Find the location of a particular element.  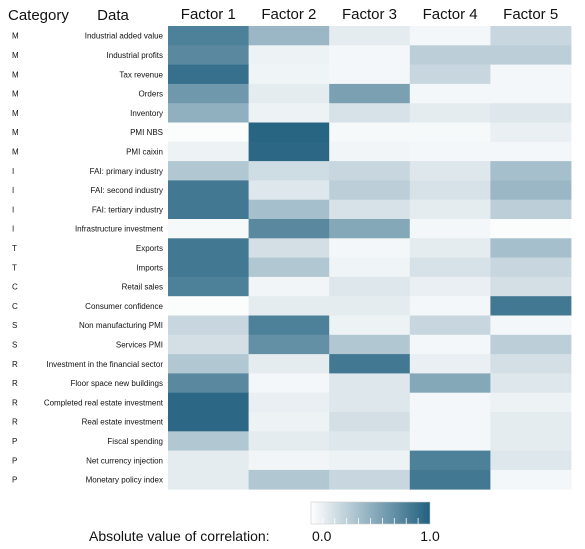

row-label: Floor space new buildings is located at coordinates (117, 383).